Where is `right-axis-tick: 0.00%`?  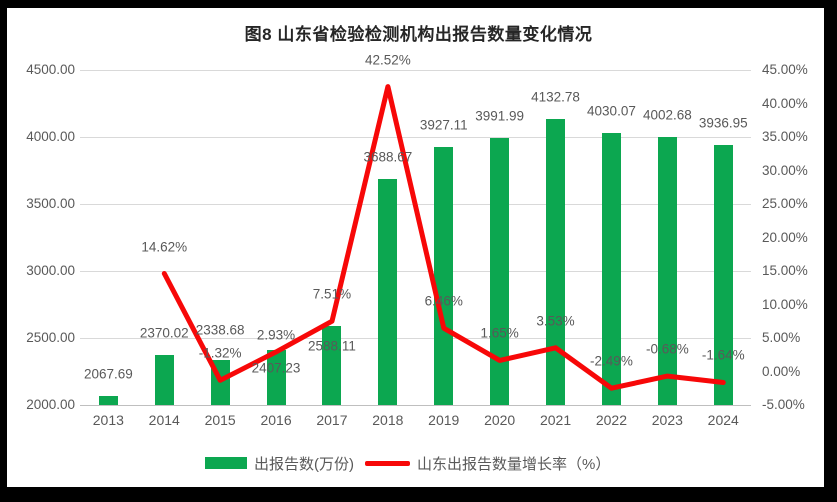
right-axis-tick: 0.00% is located at coordinates (781, 371).